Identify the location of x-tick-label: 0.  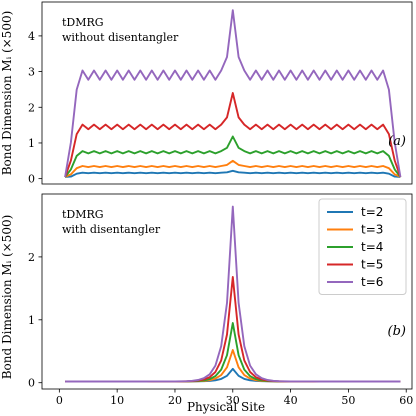
(59, 400).